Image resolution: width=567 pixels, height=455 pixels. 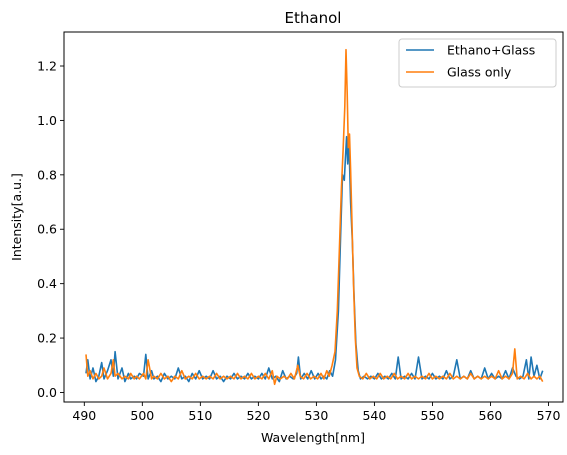 What do you see at coordinates (479, 72) in the screenshot?
I see `legend-label-glass-only: Glass only` at bounding box center [479, 72].